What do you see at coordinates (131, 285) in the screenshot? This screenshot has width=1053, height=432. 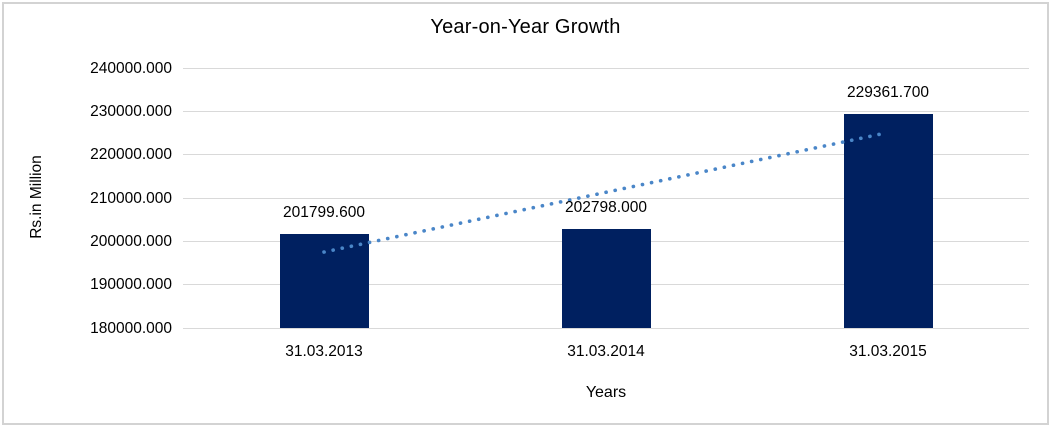 I see `y-axis-tick-label: 190000.000` at bounding box center [131, 285].